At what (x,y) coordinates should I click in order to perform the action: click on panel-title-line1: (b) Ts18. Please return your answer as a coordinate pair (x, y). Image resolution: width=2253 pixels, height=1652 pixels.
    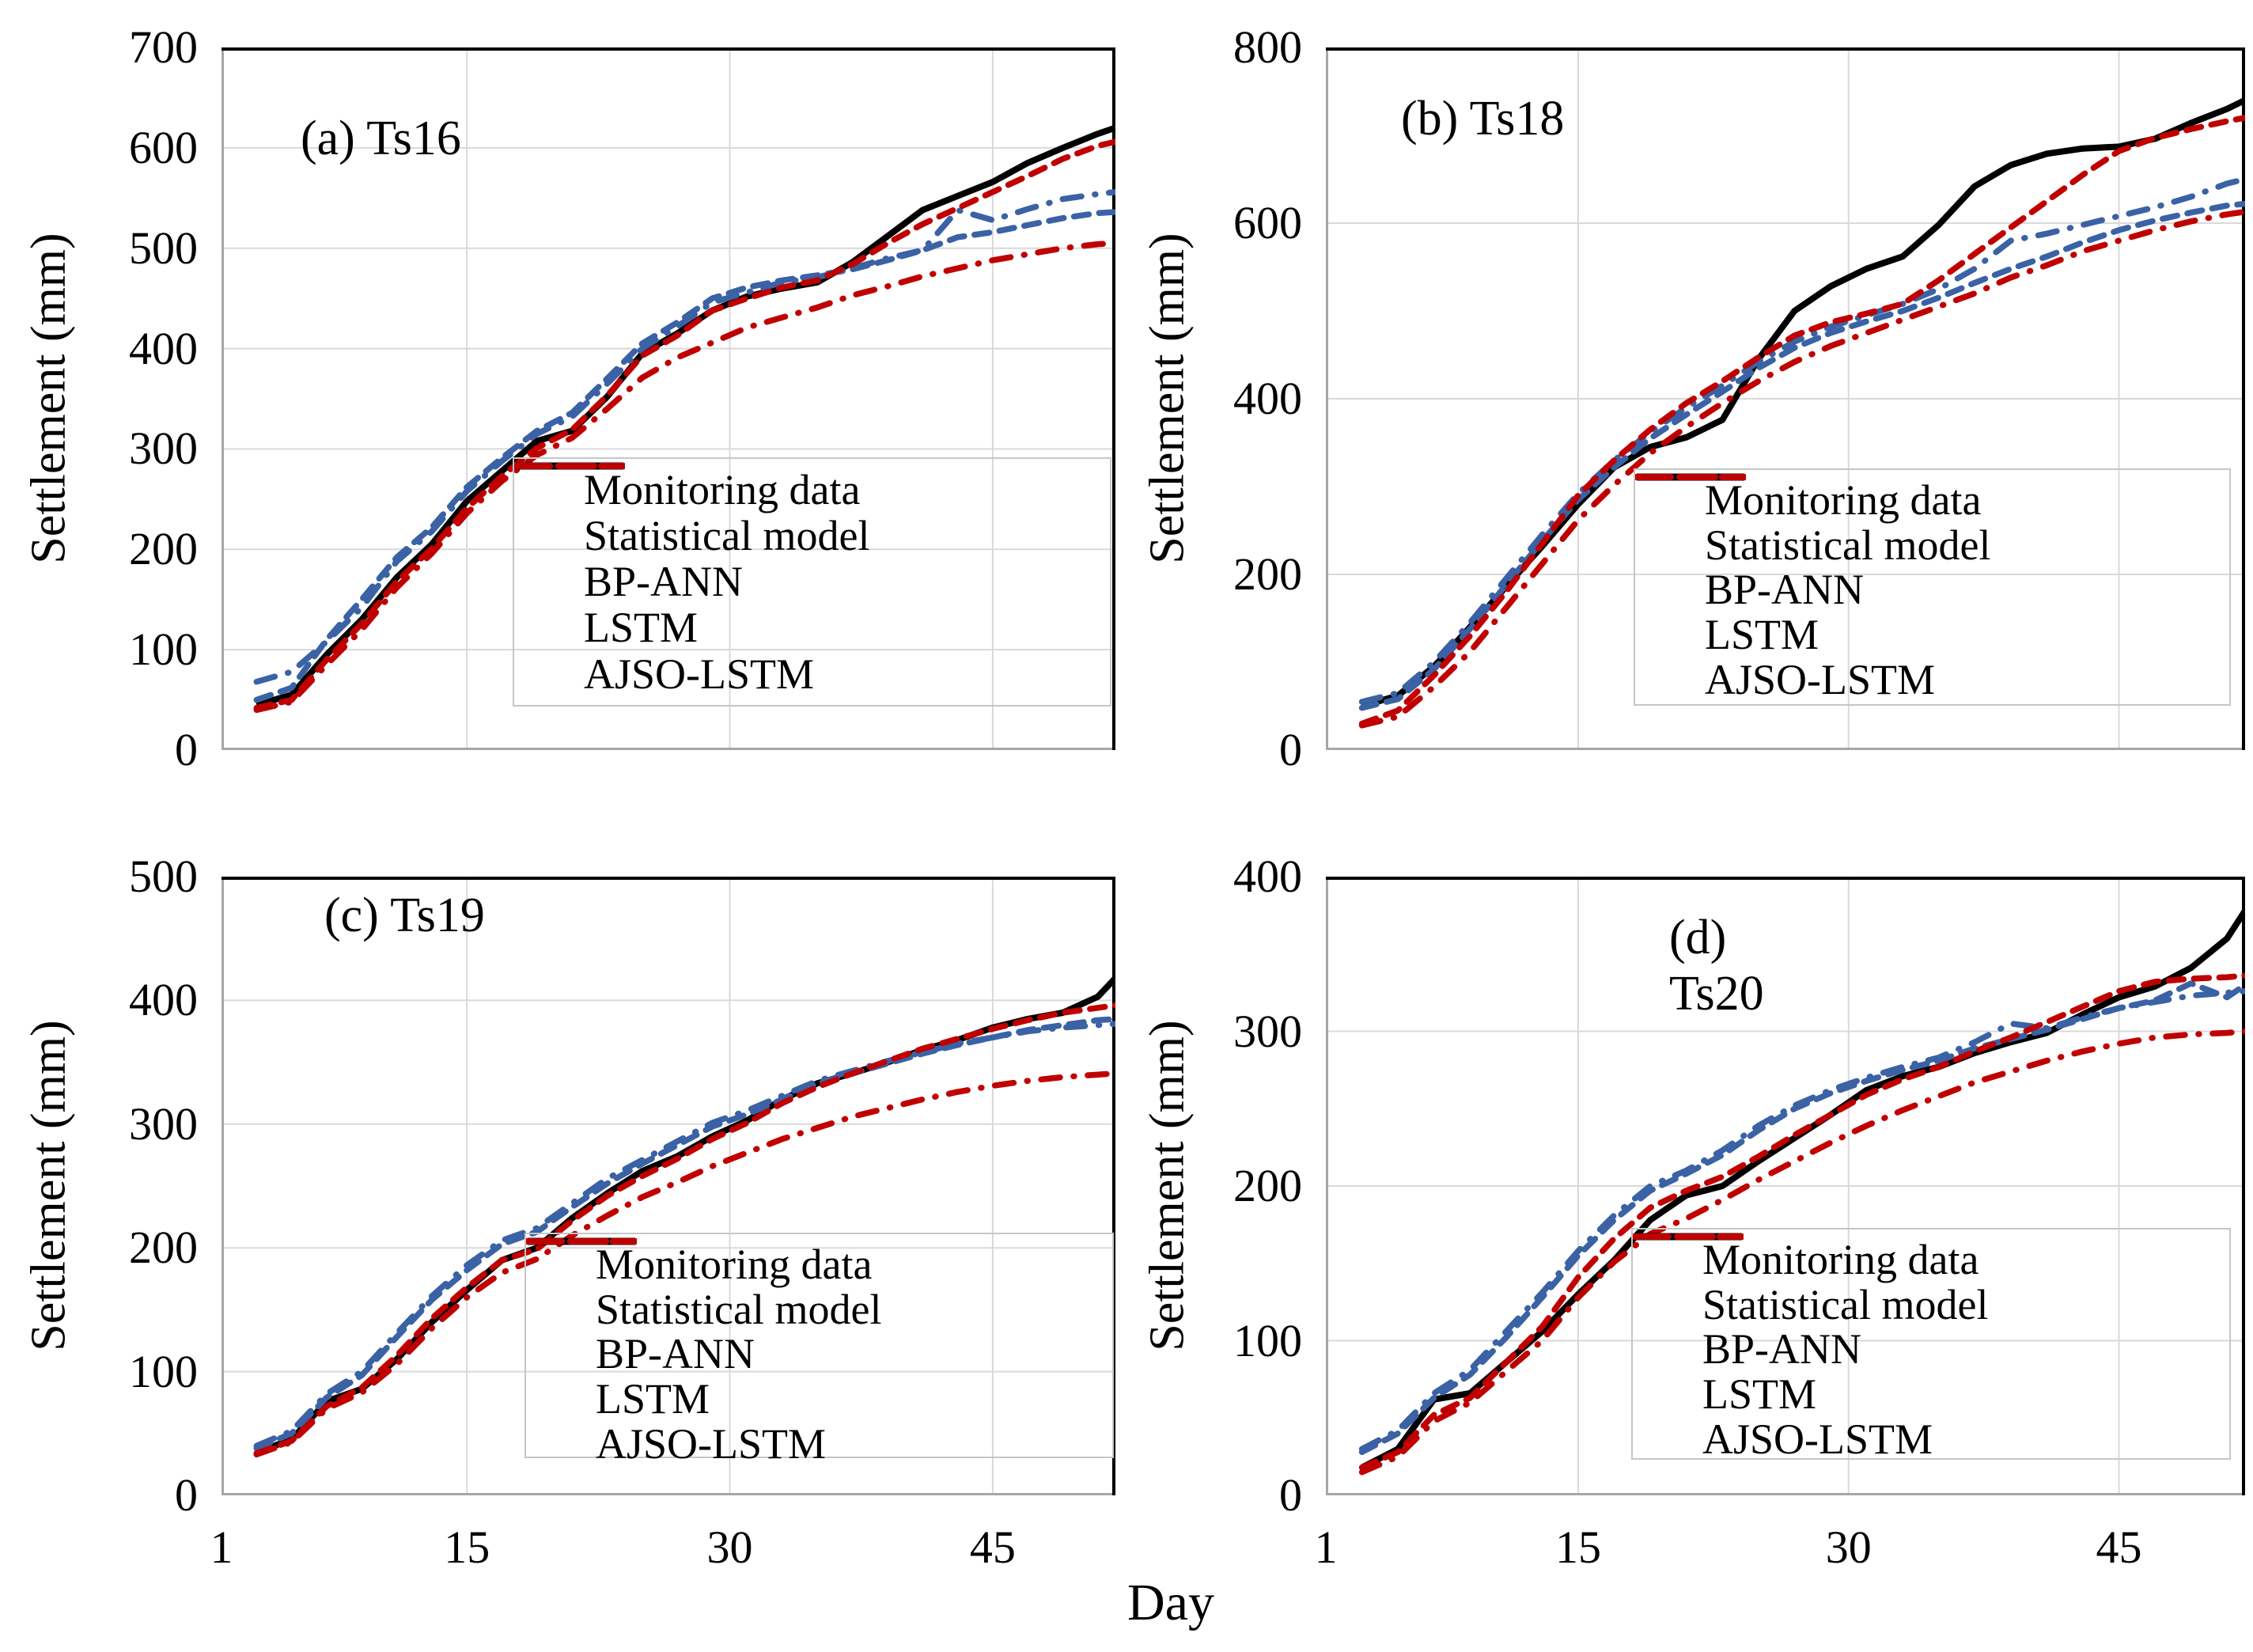
    Looking at the image, I should click on (1483, 119).